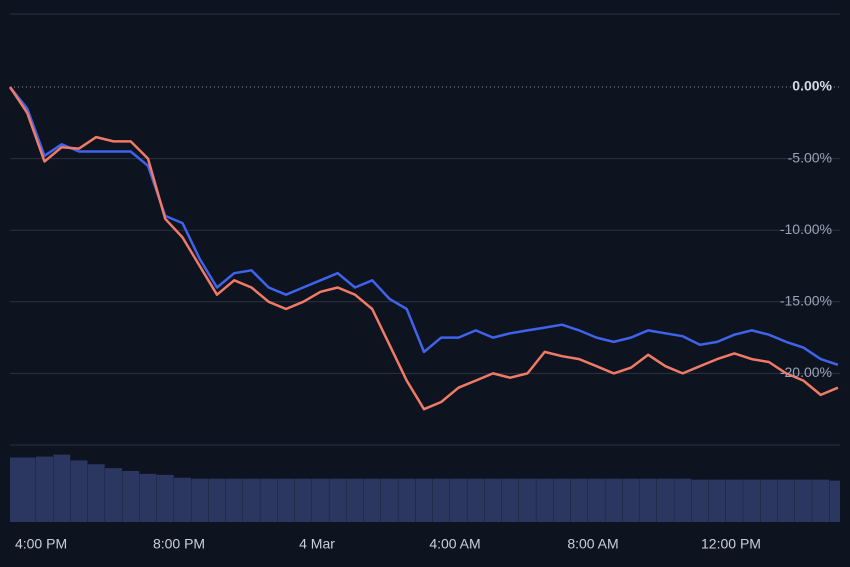 The image size is (850, 567). What do you see at coordinates (179, 544) in the screenshot?
I see `x-tick-label: 8:00 PM` at bounding box center [179, 544].